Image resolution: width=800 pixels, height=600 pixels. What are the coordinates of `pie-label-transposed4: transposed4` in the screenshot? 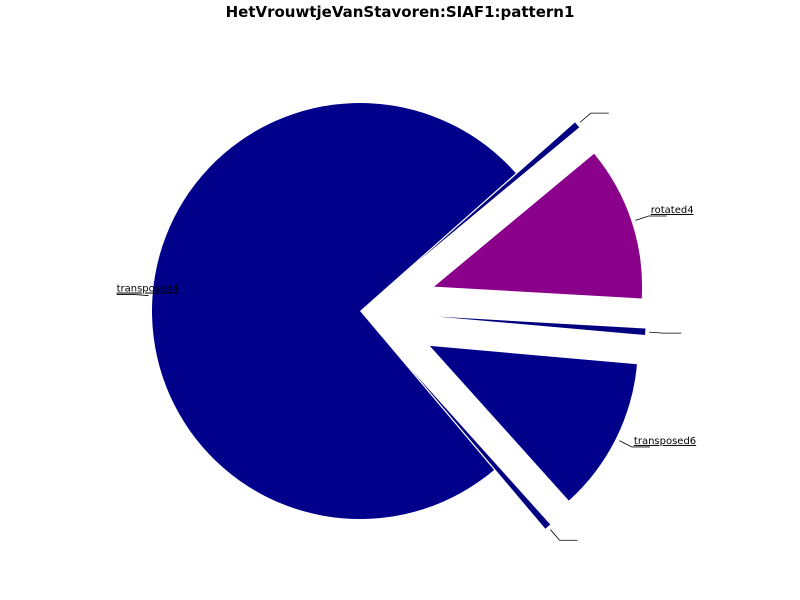 It's located at (148, 289).